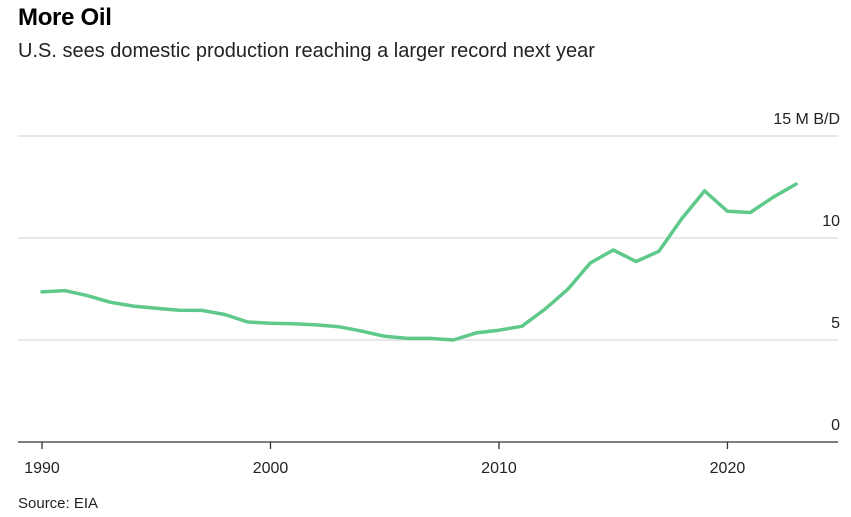  I want to click on y-tick-label: 0, so click(835, 425).